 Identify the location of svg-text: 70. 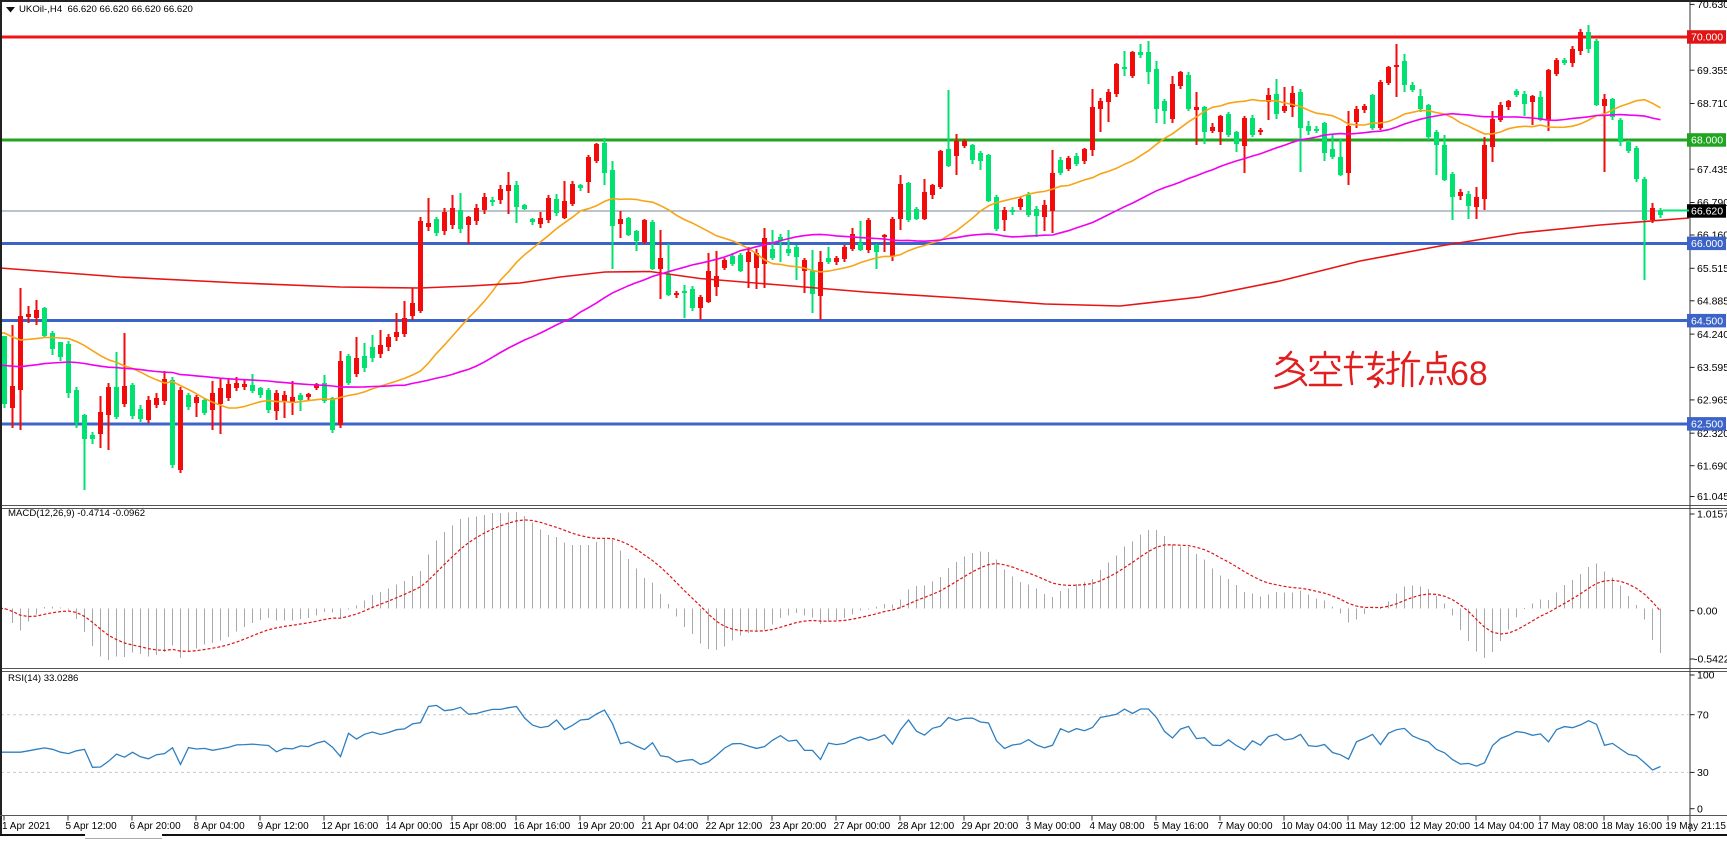
(1703, 715).